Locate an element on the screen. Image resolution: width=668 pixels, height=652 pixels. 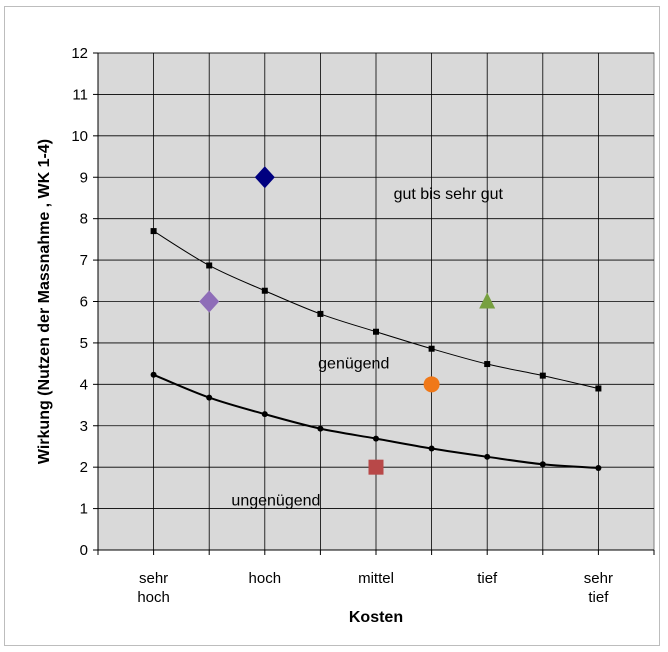
y-tick-label: 3 is located at coordinates (84, 426).